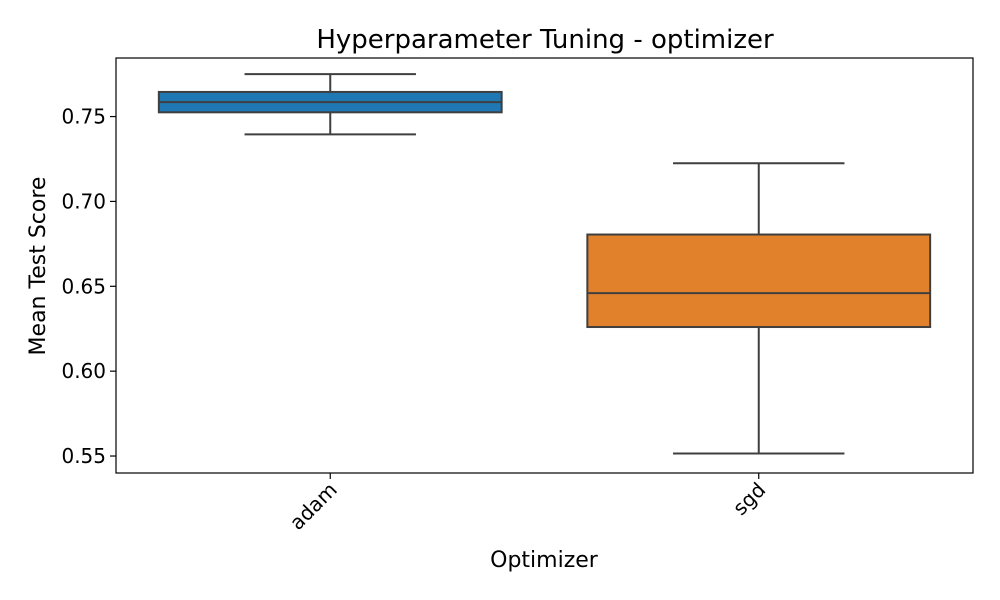 This screenshot has width=1000, height=600. Describe the element at coordinates (330, 104) in the screenshot. I see `box-adam` at that location.